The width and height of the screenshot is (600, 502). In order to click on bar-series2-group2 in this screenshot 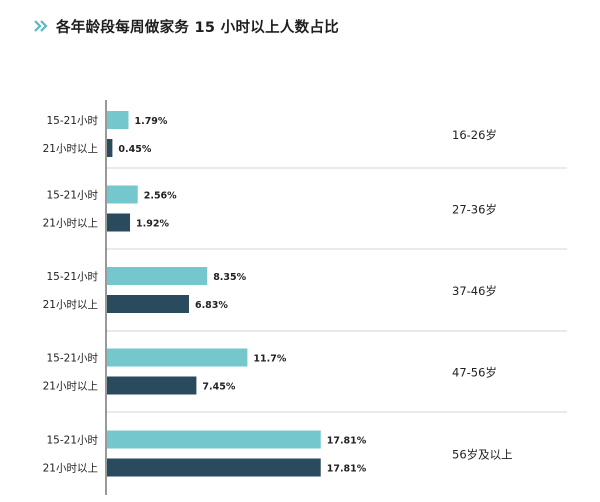, I will do `click(119, 222)`.